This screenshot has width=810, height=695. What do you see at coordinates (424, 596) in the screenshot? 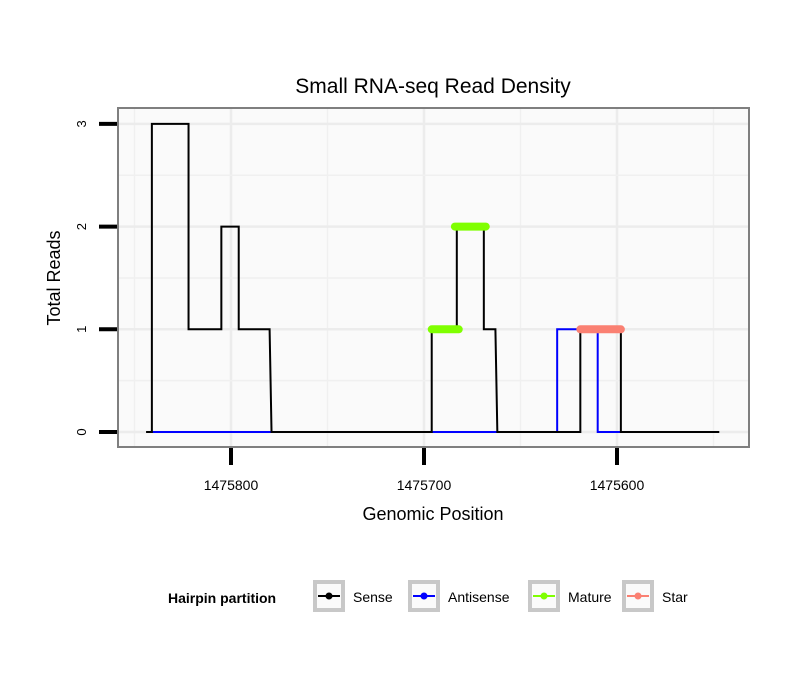
I see `legend-marker-antisense` at bounding box center [424, 596].